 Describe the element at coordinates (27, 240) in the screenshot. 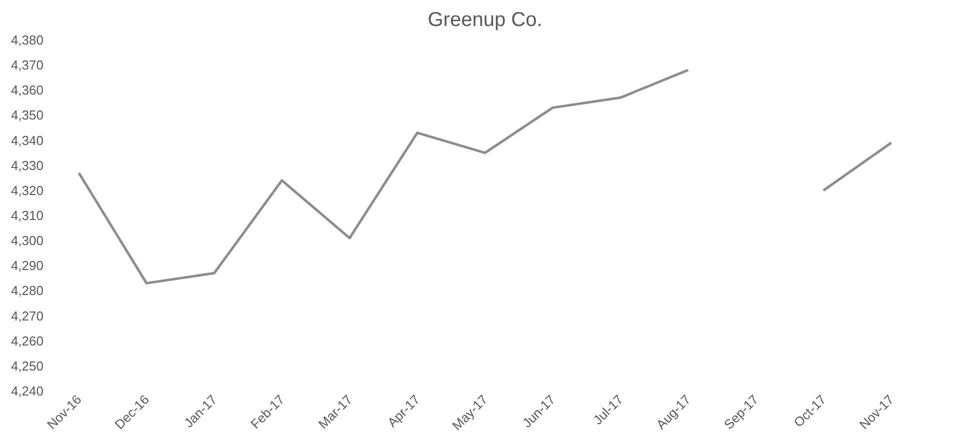

I see `y-tick-label: 4,300` at that location.